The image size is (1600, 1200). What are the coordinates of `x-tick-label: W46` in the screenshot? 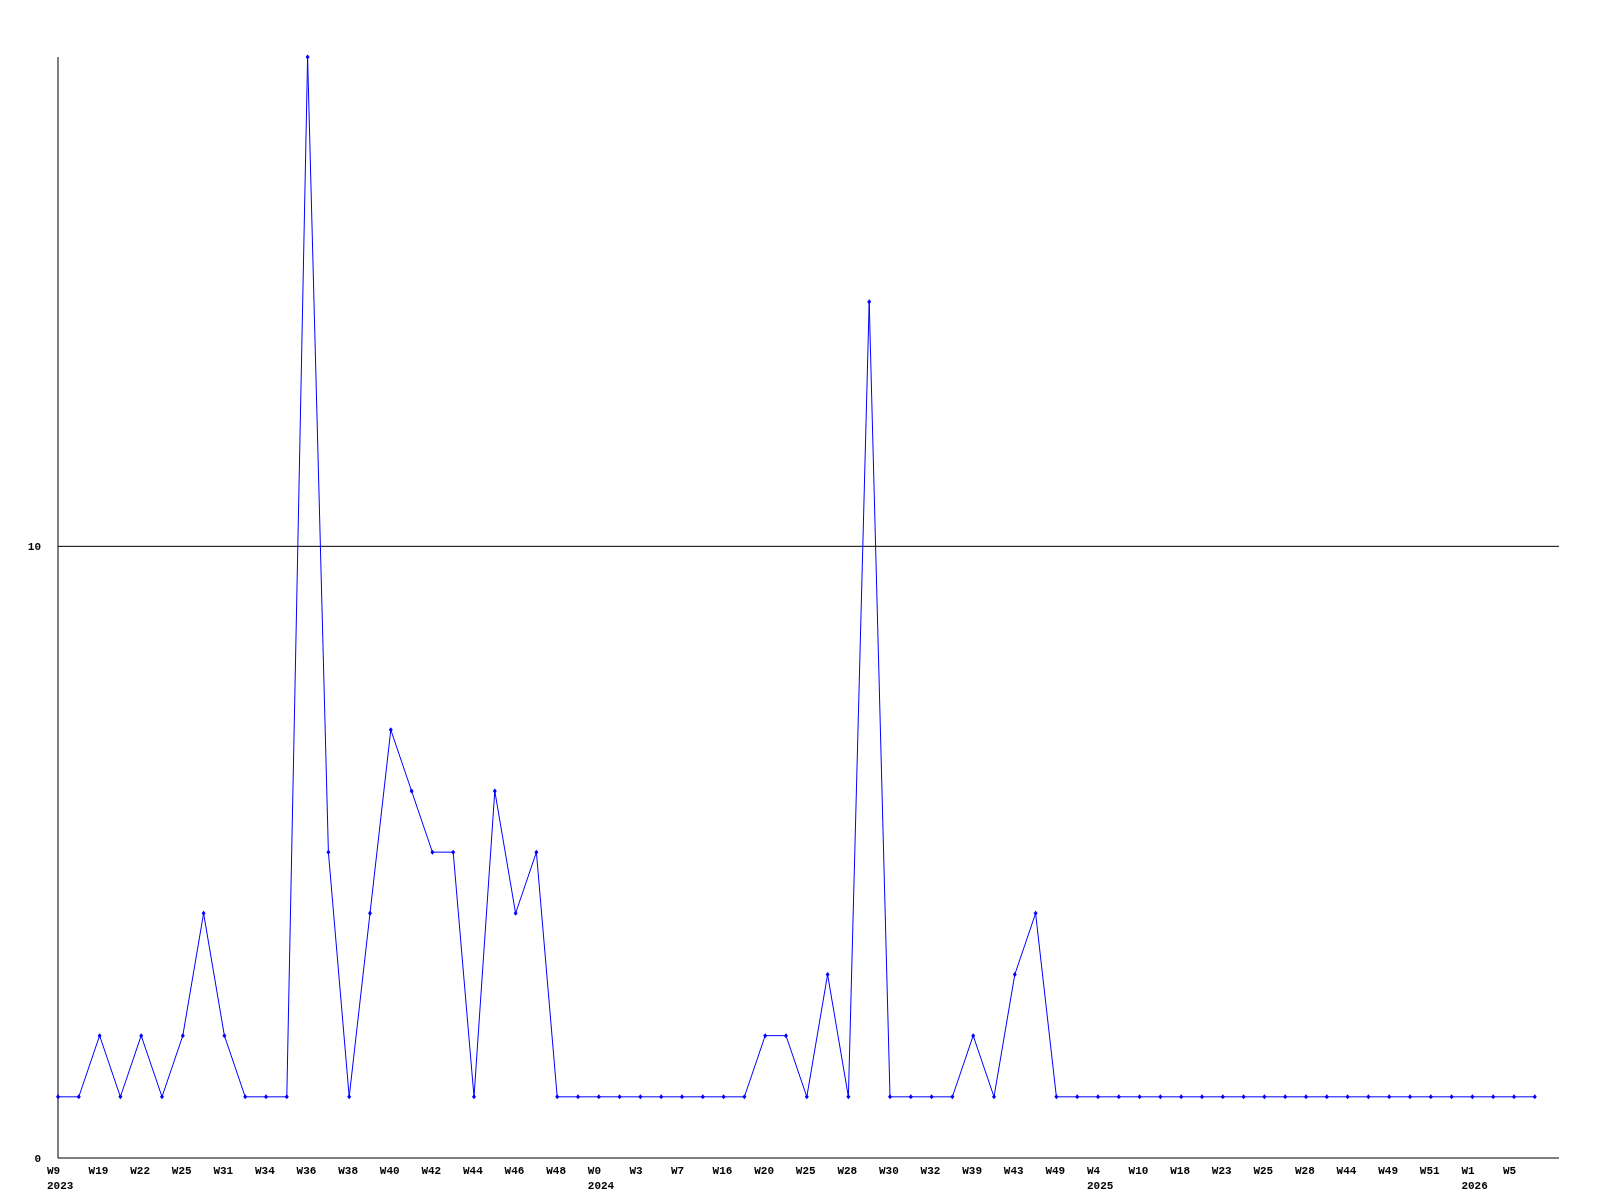 It's located at (514, 1171).